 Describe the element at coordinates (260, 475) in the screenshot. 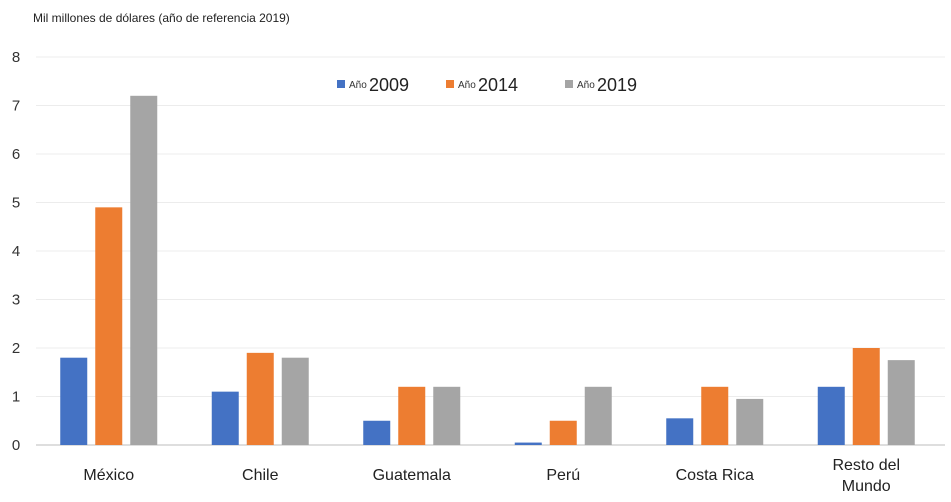

I see `category-label: Chile` at that location.